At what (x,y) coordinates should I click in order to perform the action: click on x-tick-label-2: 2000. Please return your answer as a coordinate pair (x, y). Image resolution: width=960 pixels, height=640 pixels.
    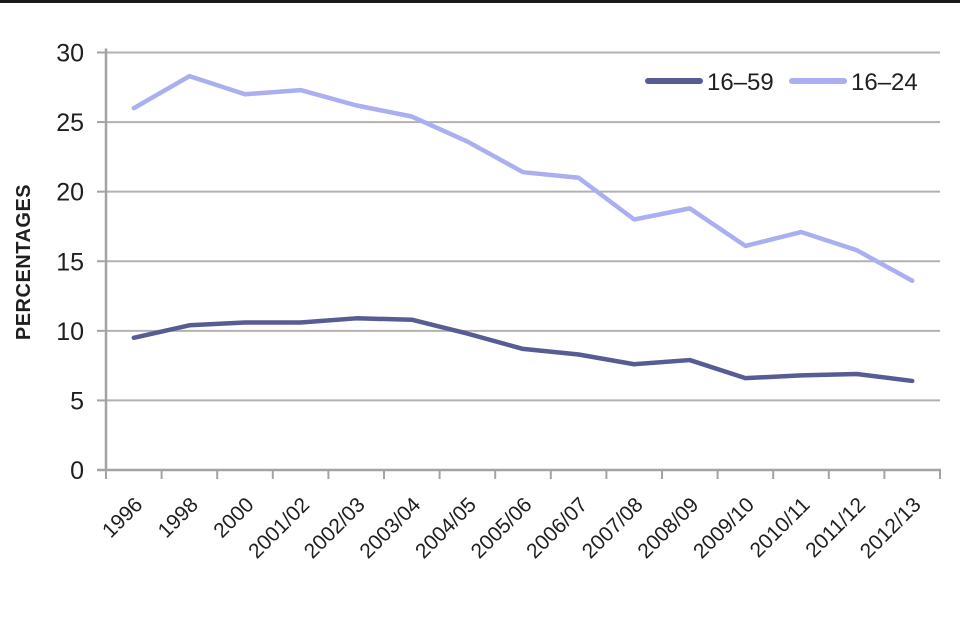
    Looking at the image, I should click on (233, 517).